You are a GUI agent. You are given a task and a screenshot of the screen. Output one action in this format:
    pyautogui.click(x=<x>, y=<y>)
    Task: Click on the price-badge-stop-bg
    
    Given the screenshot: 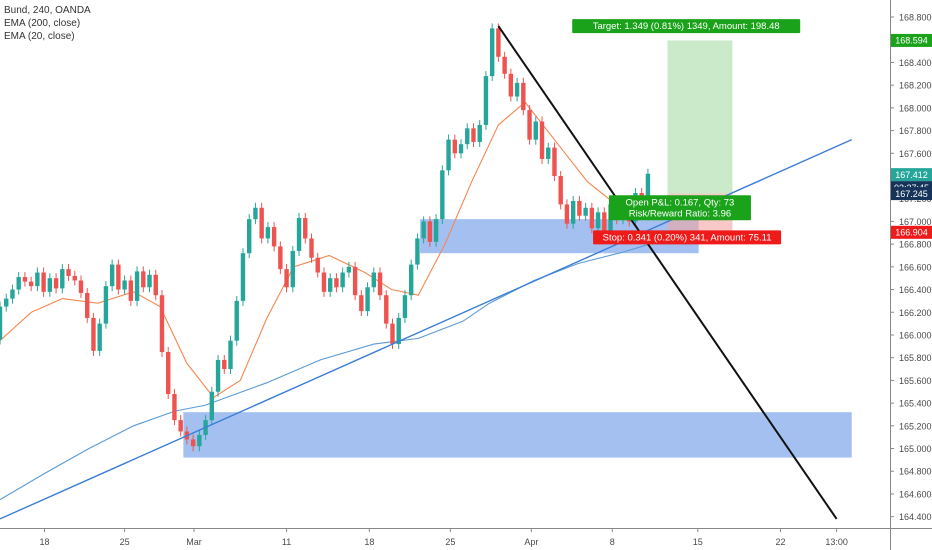 What is the action you would take?
    pyautogui.click(x=911, y=232)
    